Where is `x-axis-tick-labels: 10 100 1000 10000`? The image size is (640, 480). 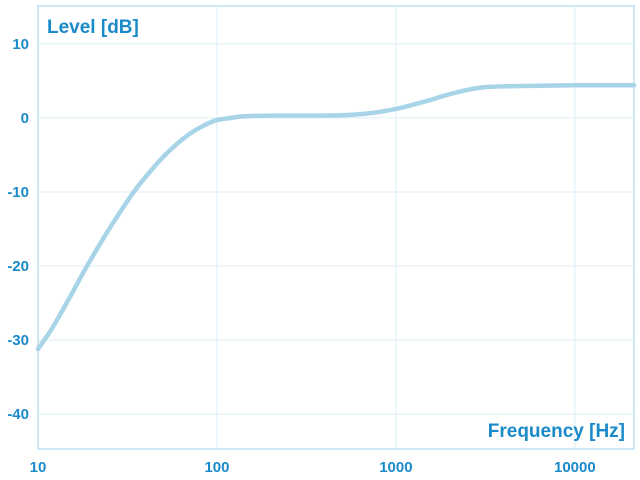 x-axis-tick-labels: 10 100 1000 10000 is located at coordinates (313, 467).